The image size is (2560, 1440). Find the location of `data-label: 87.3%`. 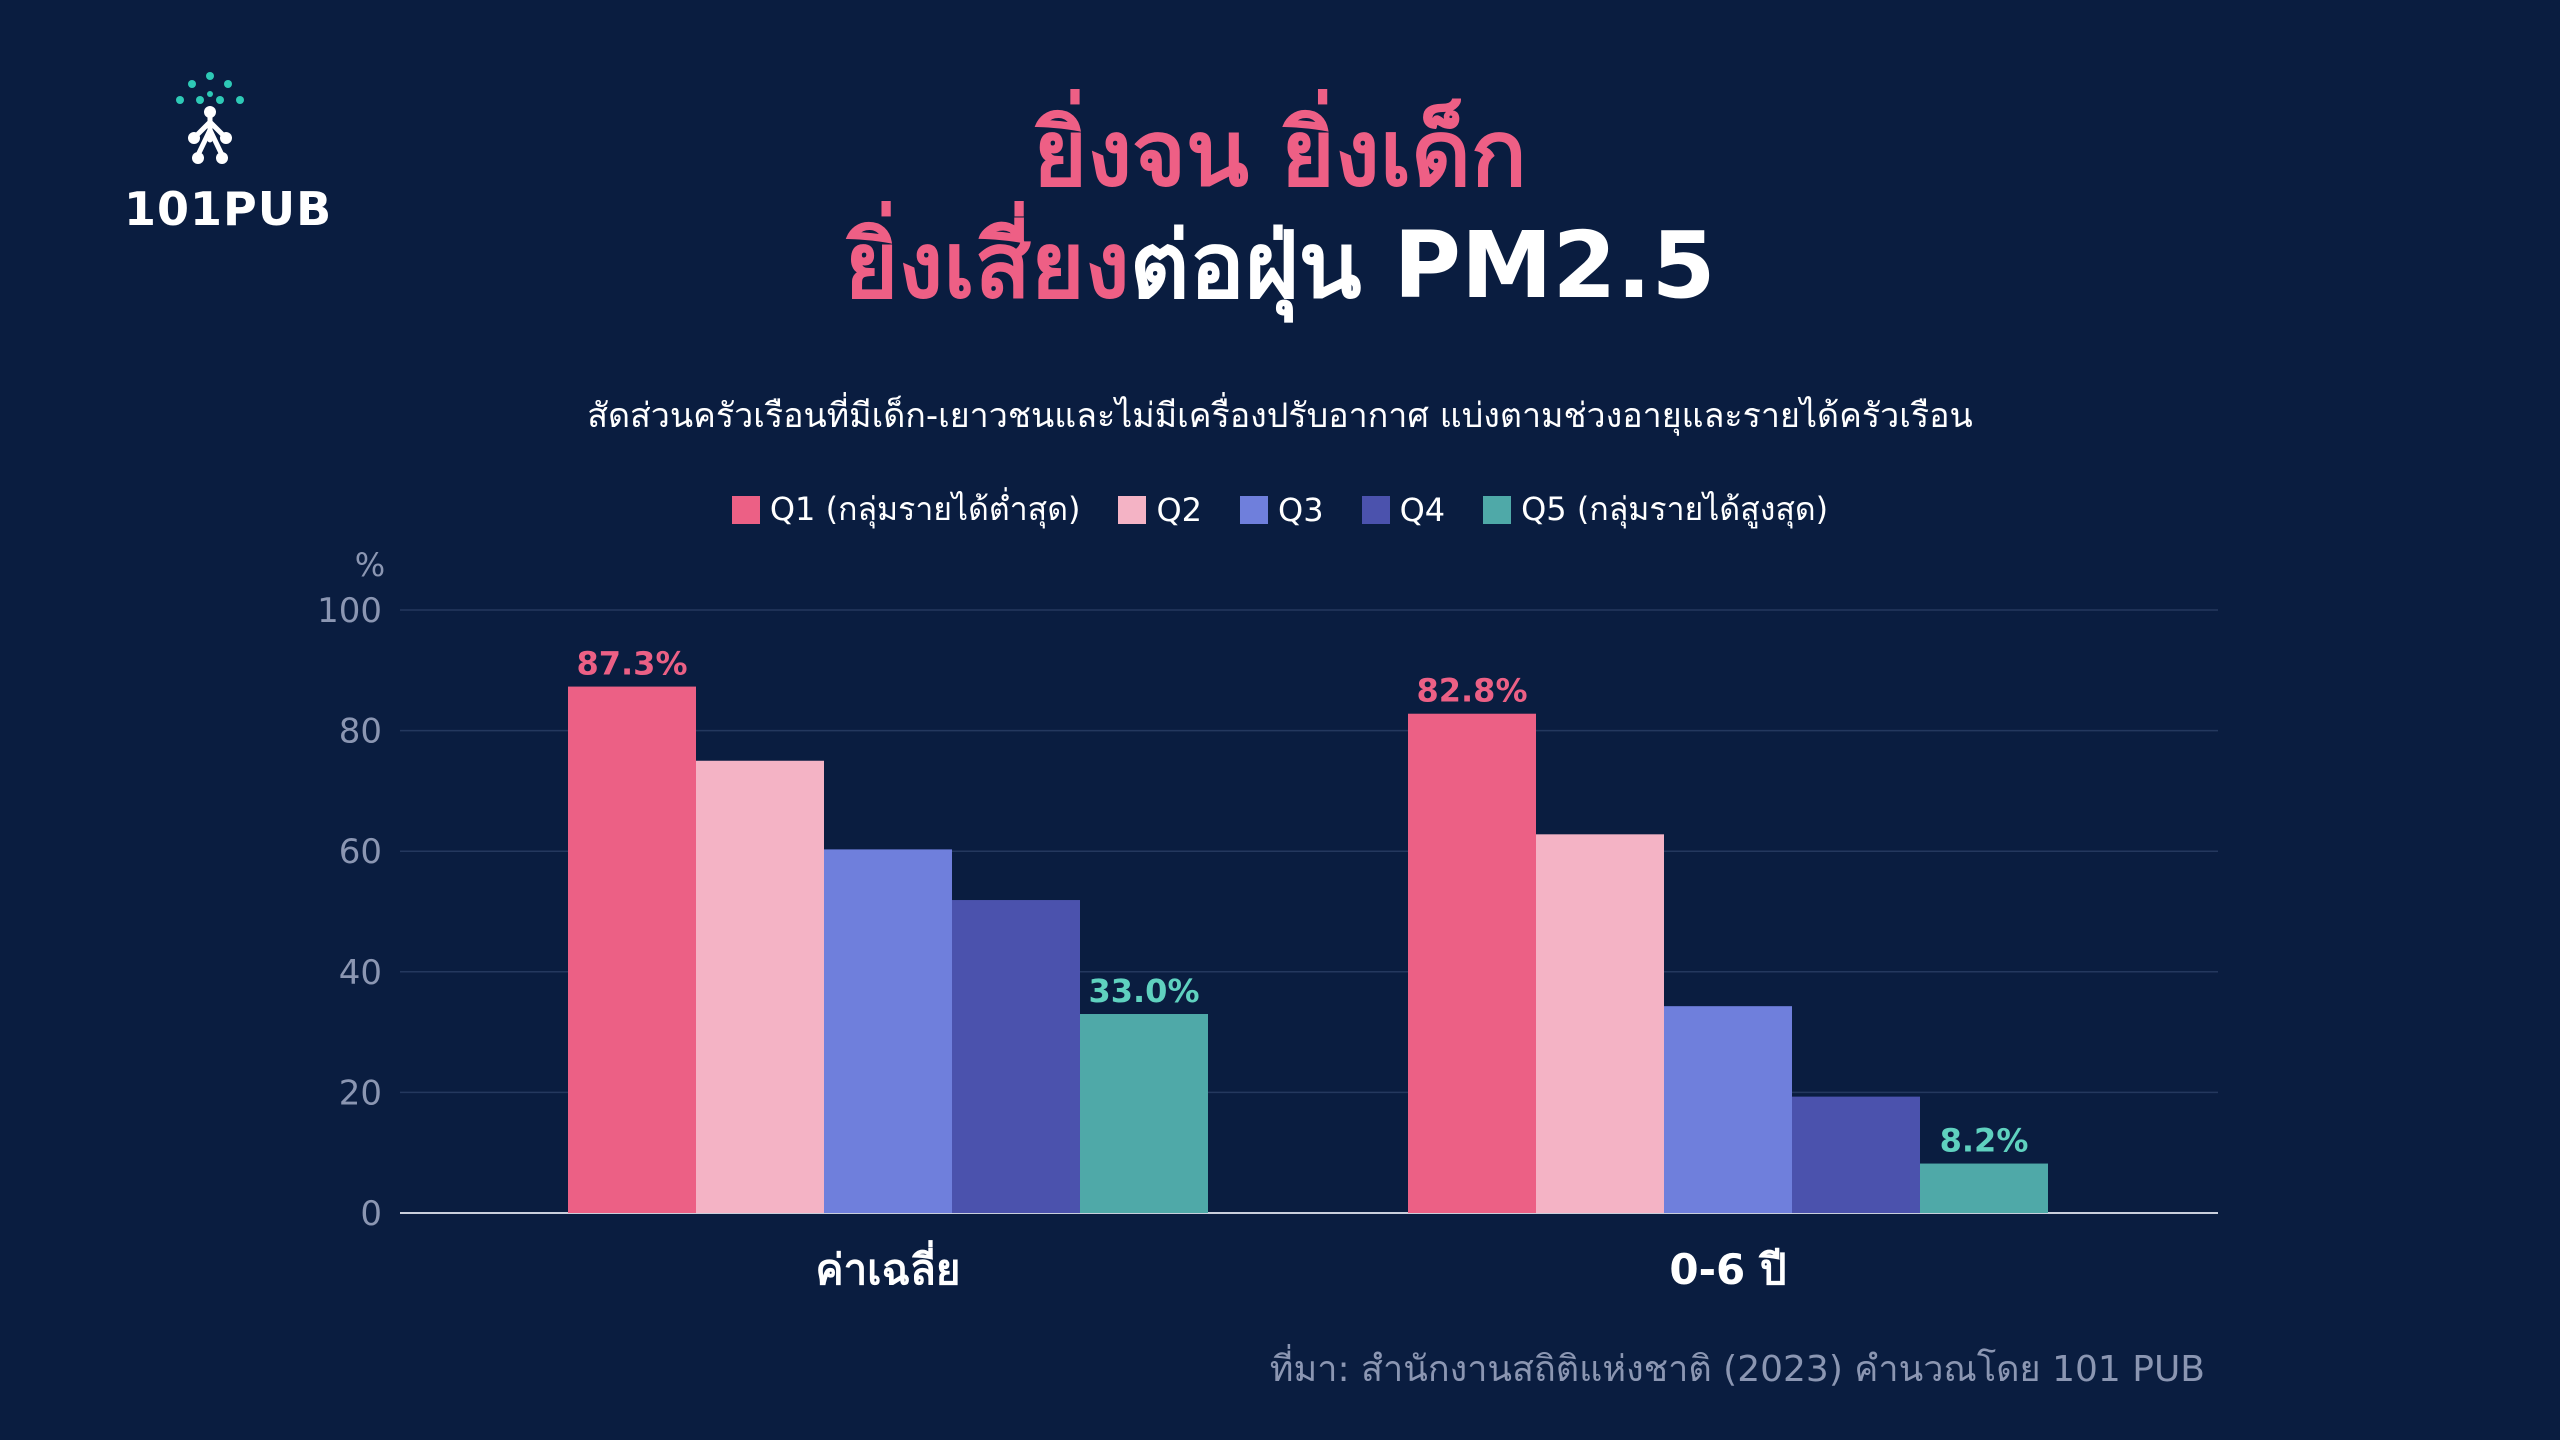

data-label: 87.3% is located at coordinates (631, 664).